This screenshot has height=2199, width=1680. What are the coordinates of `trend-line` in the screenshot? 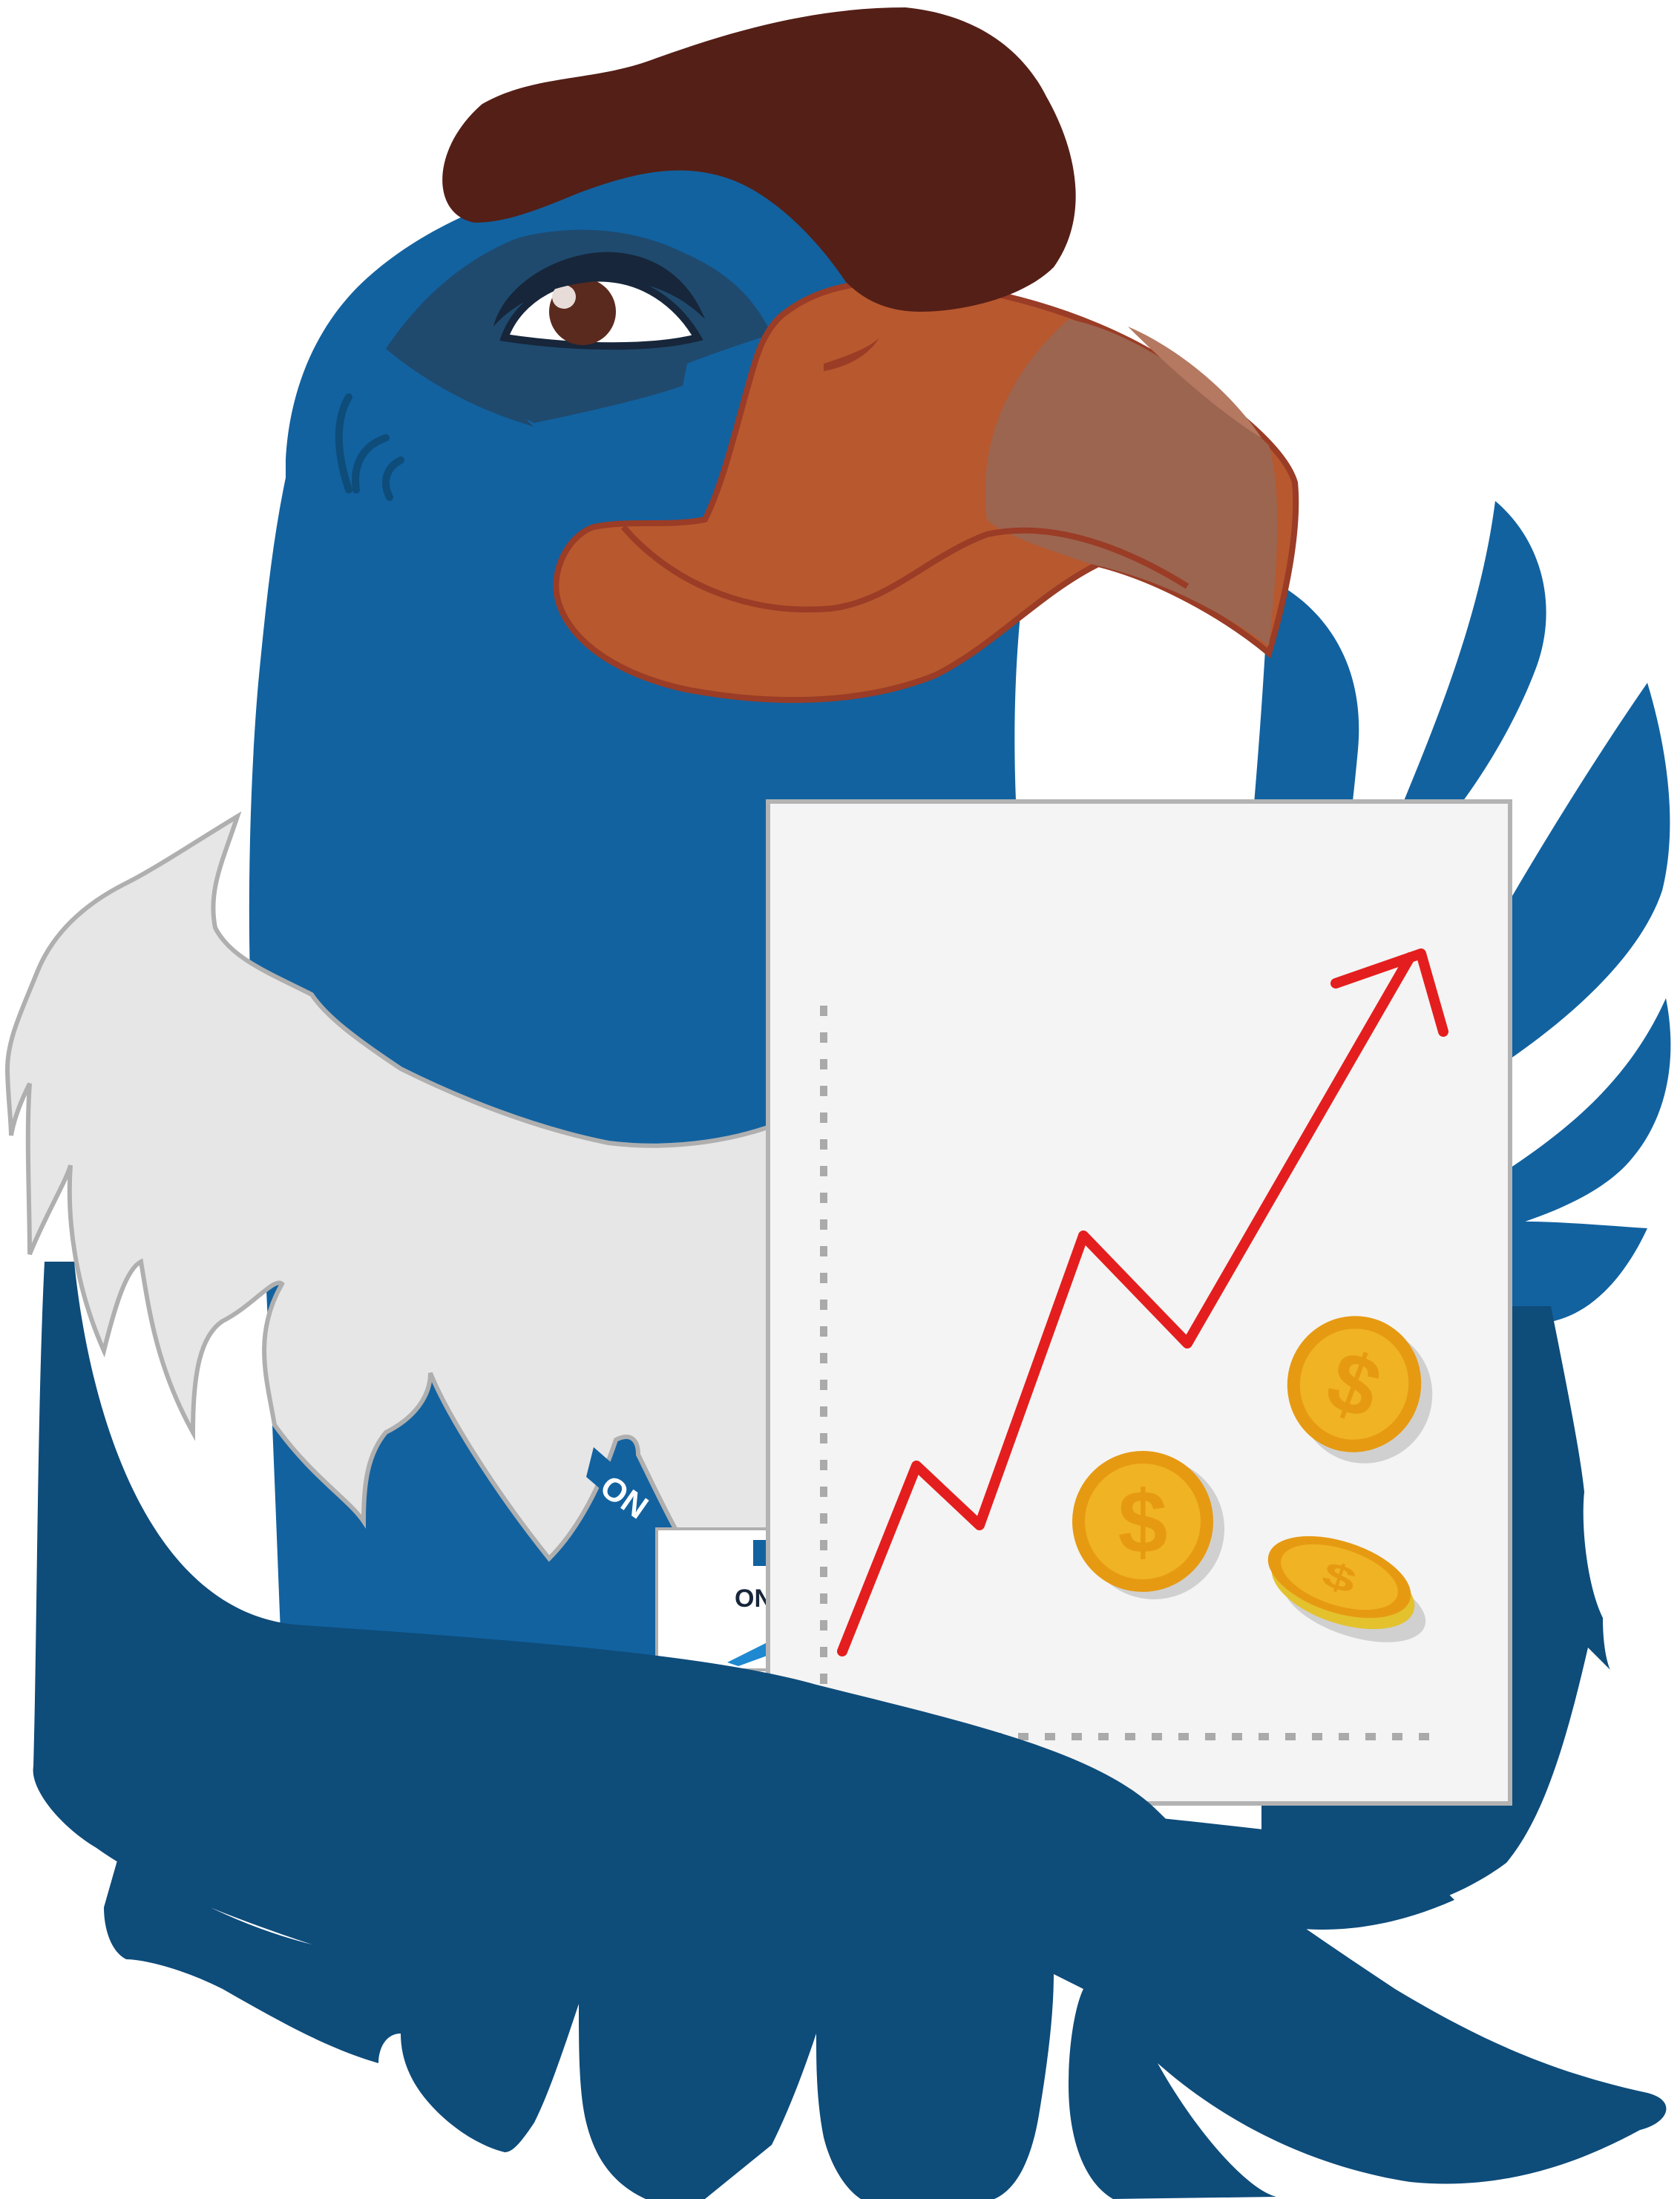 It's located at (1126, 1304).